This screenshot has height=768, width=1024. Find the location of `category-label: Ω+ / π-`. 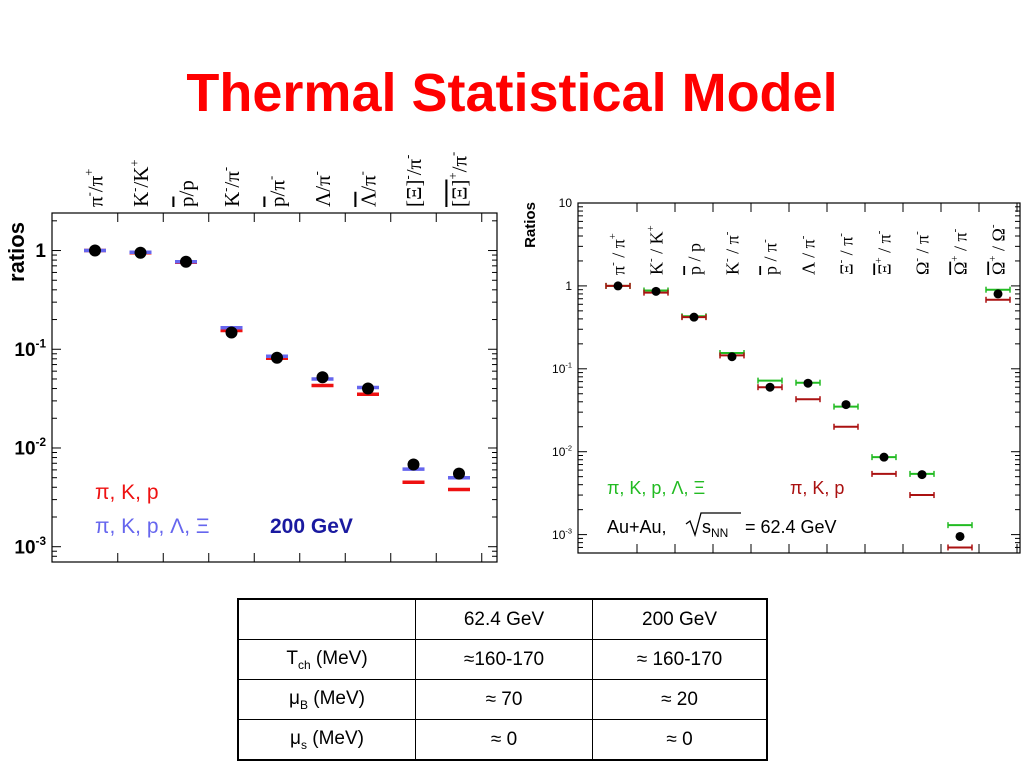

category-label: Ω+ / π- is located at coordinates (959, 251).